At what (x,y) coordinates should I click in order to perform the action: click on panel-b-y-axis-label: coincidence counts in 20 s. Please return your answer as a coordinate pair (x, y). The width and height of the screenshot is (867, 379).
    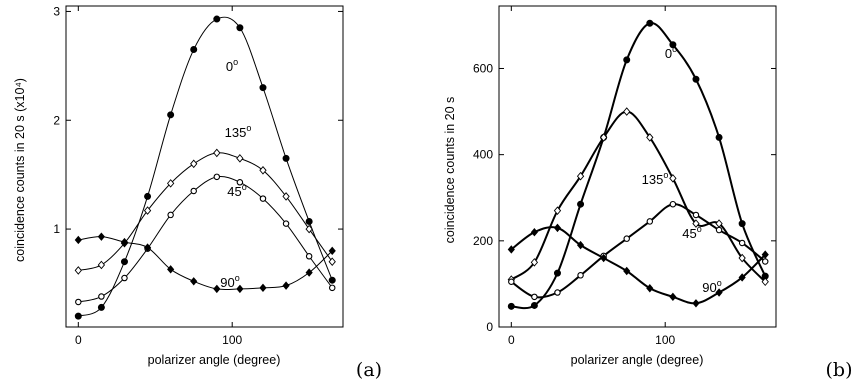
    Looking at the image, I should click on (450, 170).